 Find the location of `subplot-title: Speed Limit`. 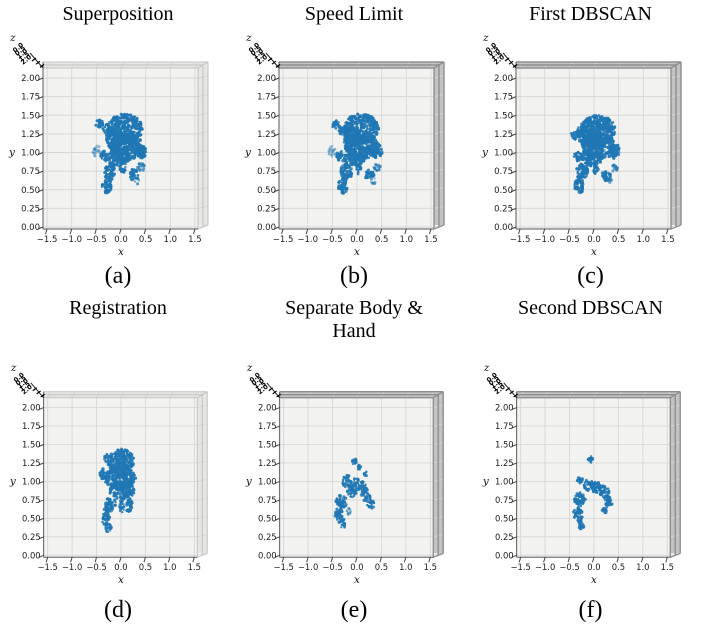

subplot-title: Speed Limit is located at coordinates (354, 14).